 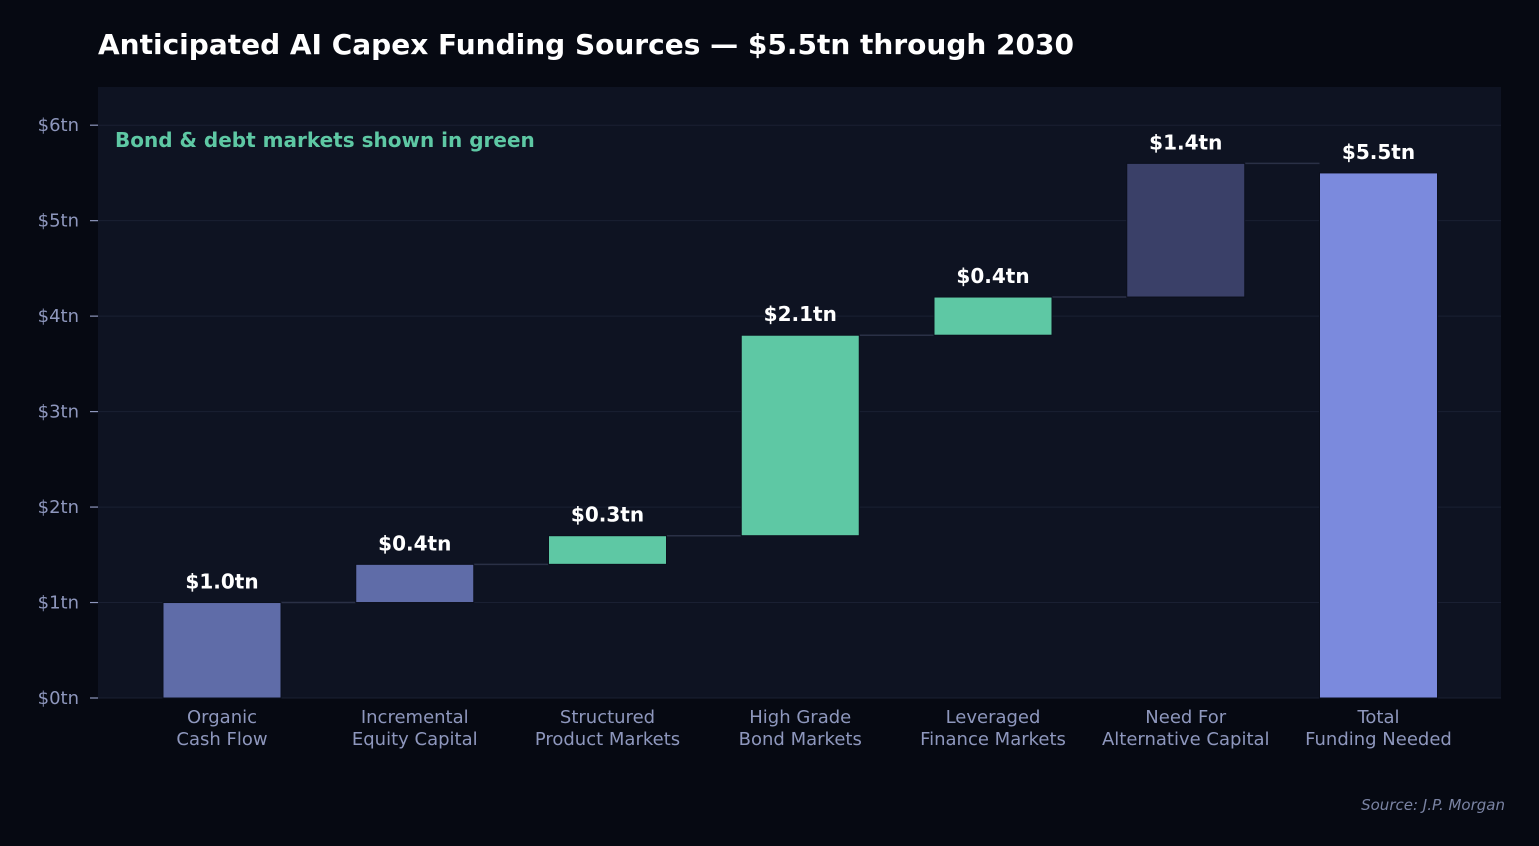 What do you see at coordinates (58, 125) in the screenshot?
I see `y-tick-label: $6tn` at bounding box center [58, 125].